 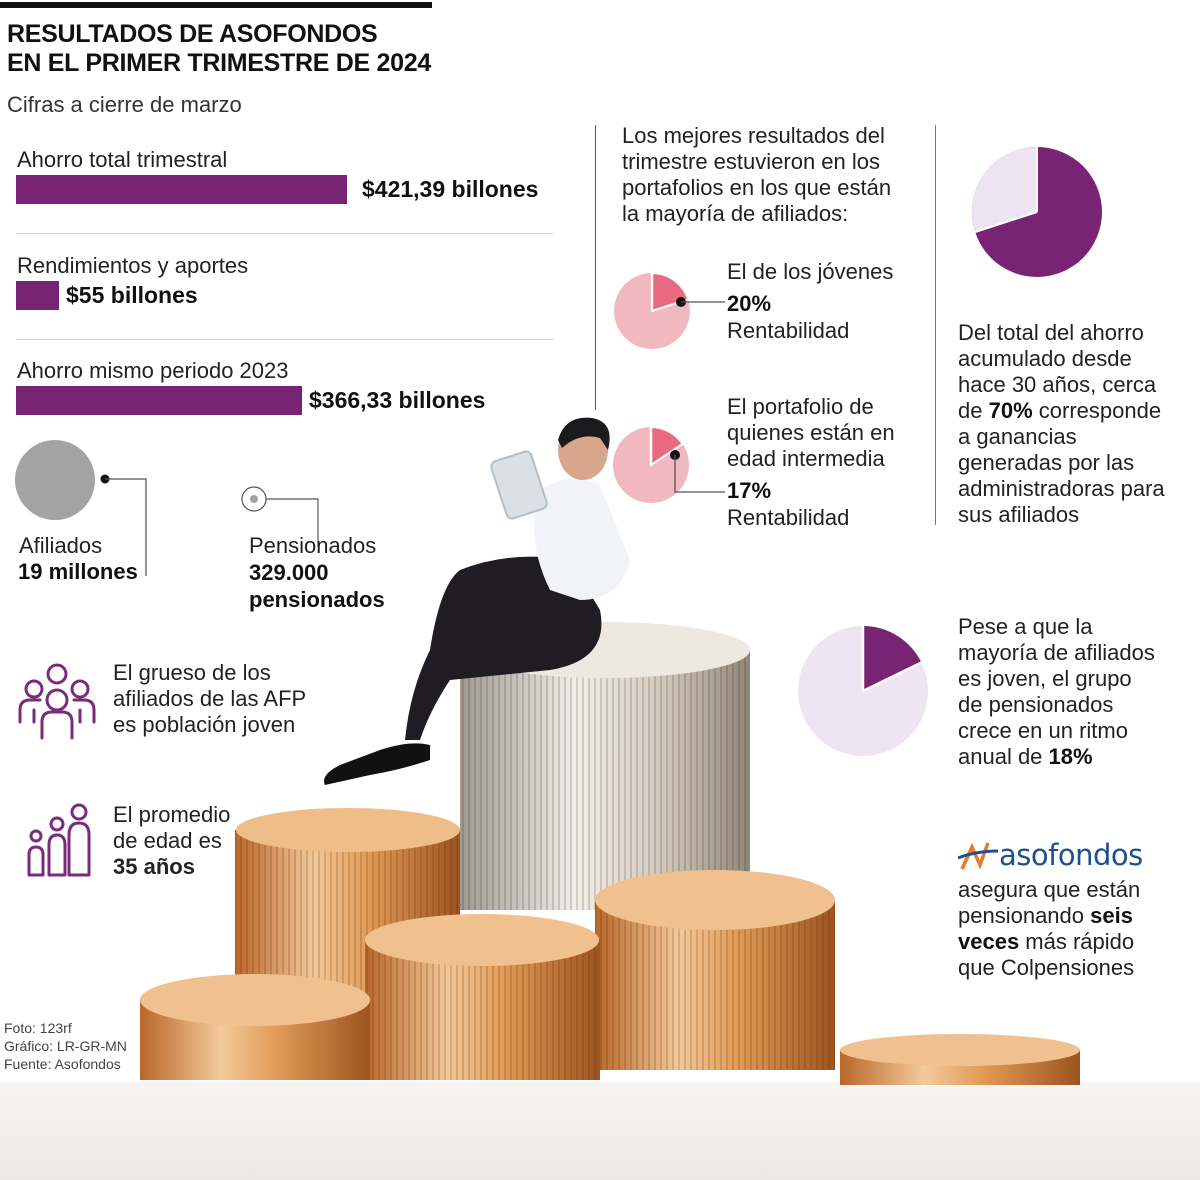 What do you see at coordinates (788, 330) in the screenshot?
I see `young-portfolio-unit: Rentabilidad` at bounding box center [788, 330].